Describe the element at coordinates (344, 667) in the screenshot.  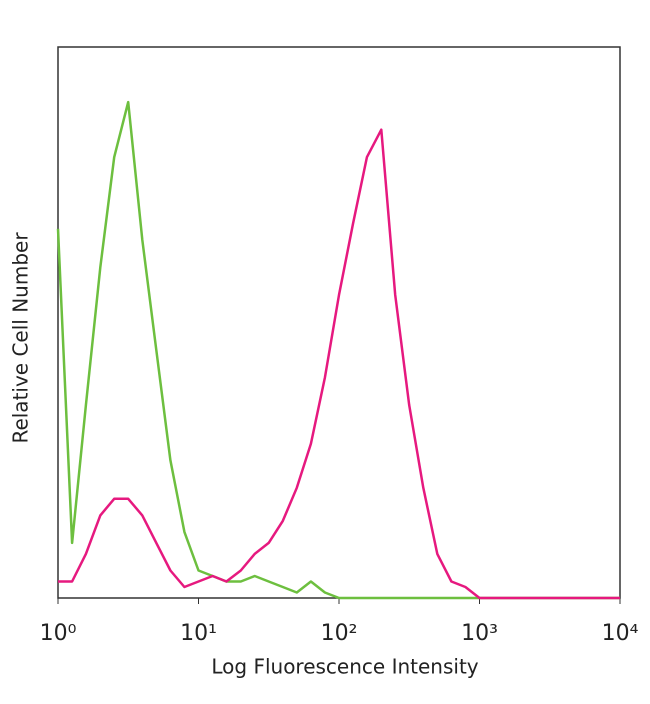
I see `x-axis-label: Log Fluorescence Intensity` at that location.